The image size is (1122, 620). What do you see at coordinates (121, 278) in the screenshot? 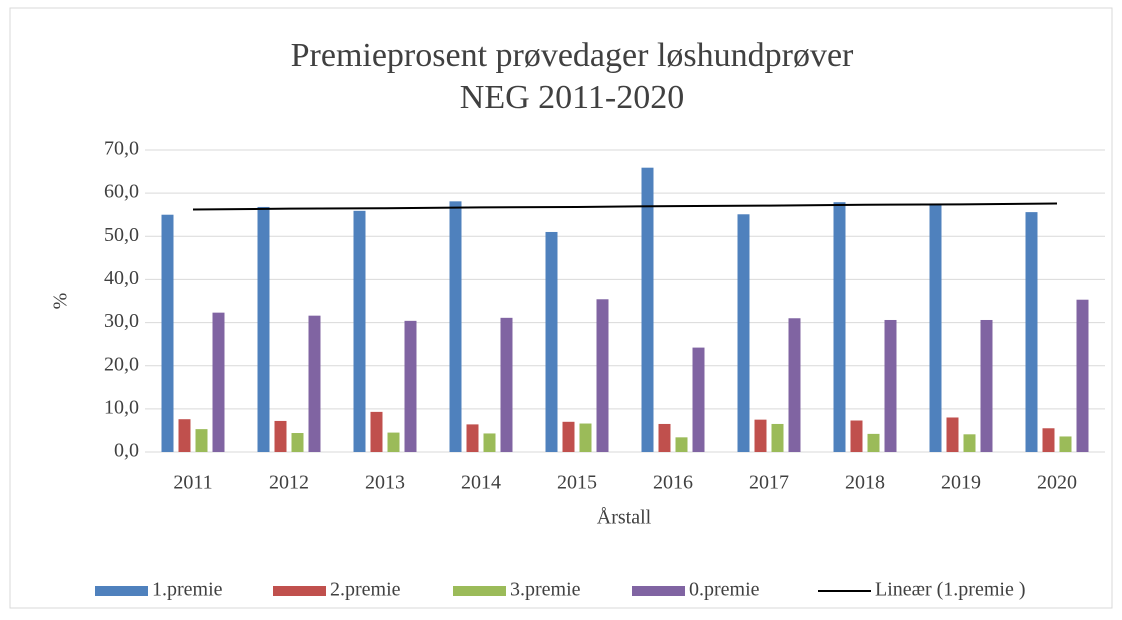
I see `y-tick-label: 40,0` at bounding box center [121, 278].